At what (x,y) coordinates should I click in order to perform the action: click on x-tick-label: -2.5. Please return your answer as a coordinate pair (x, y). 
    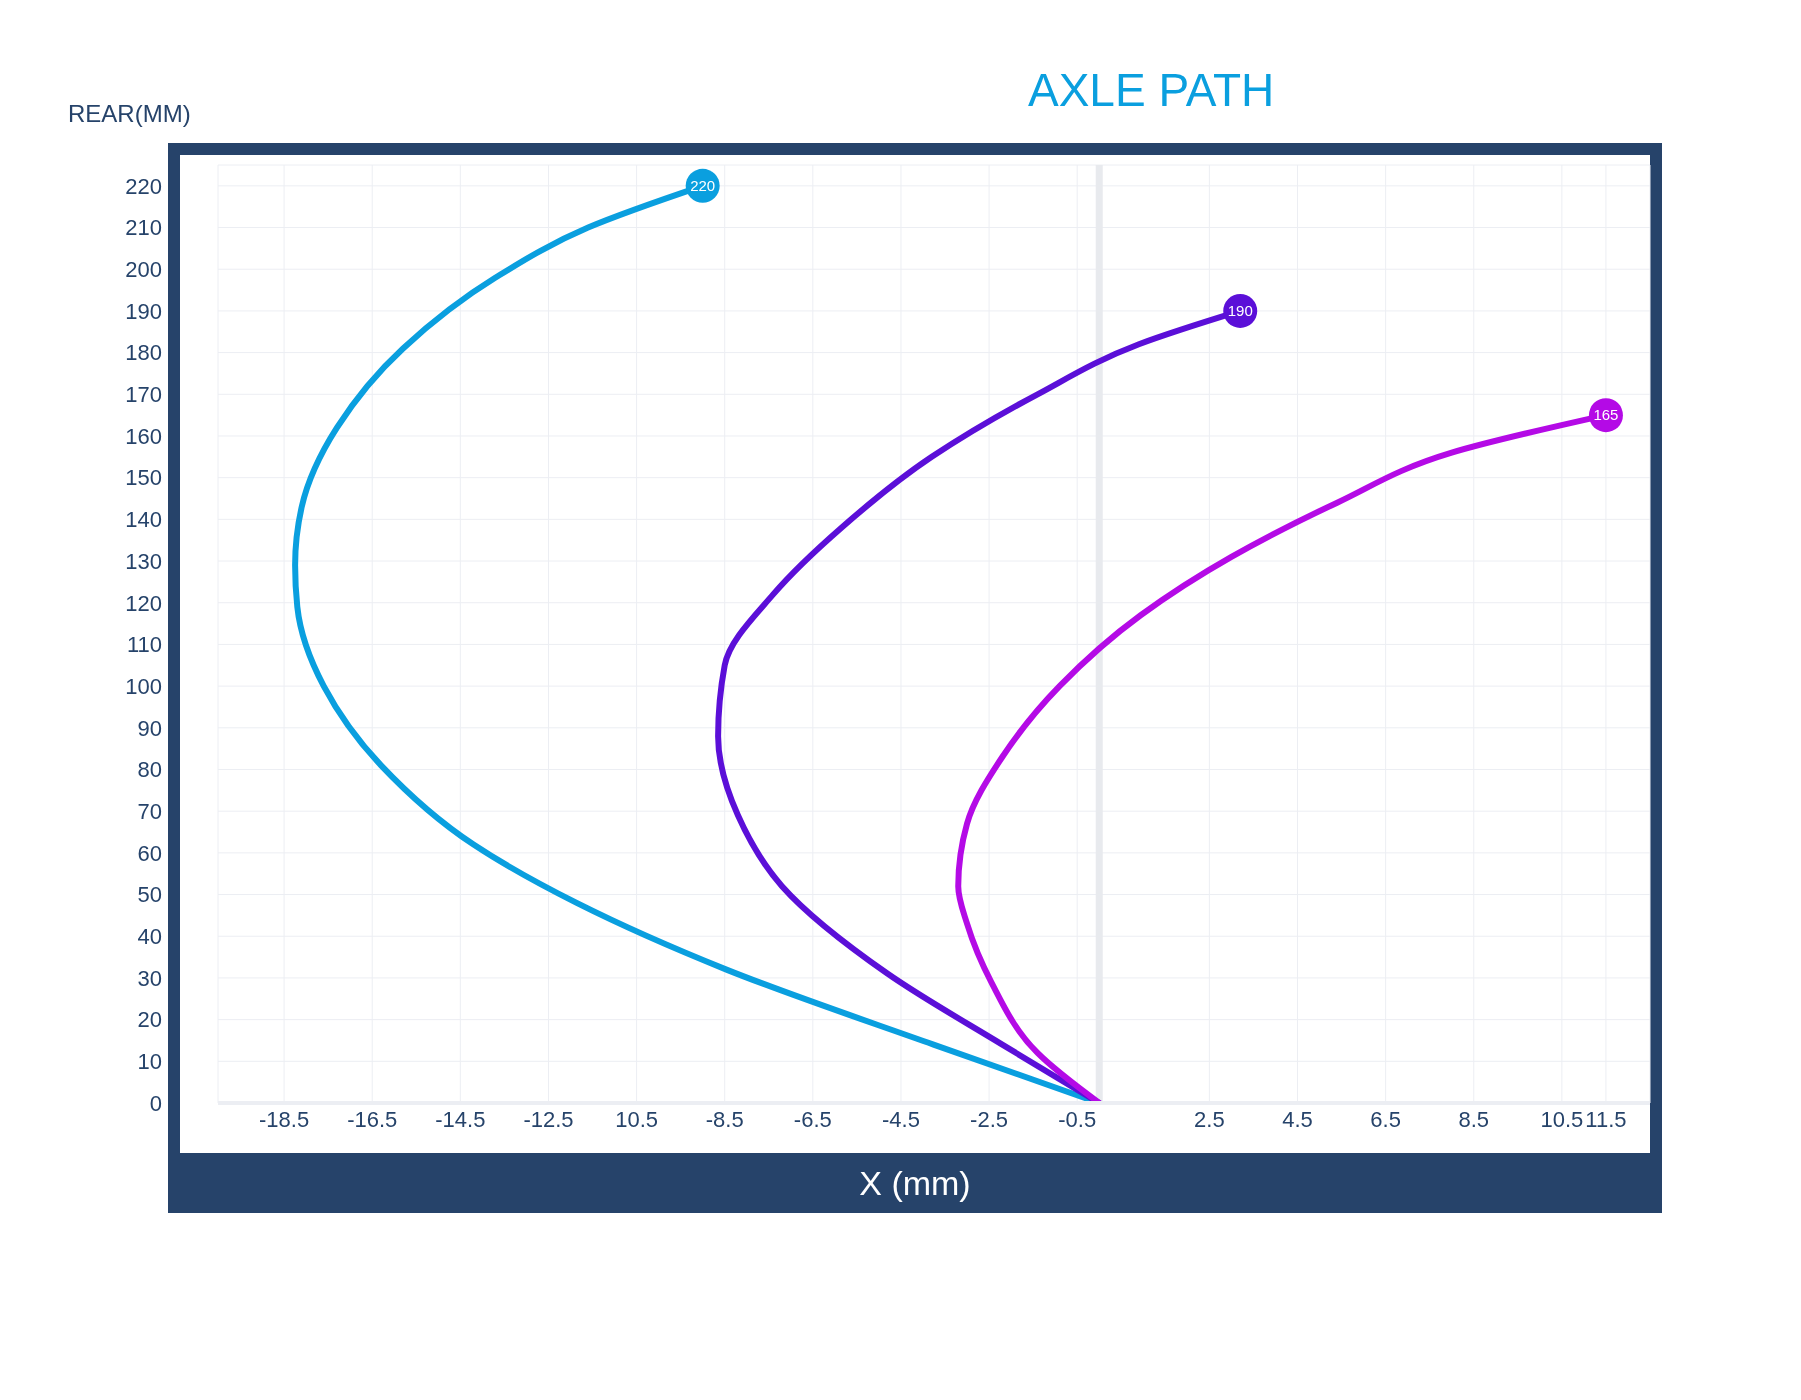
    Looking at the image, I should click on (989, 1119).